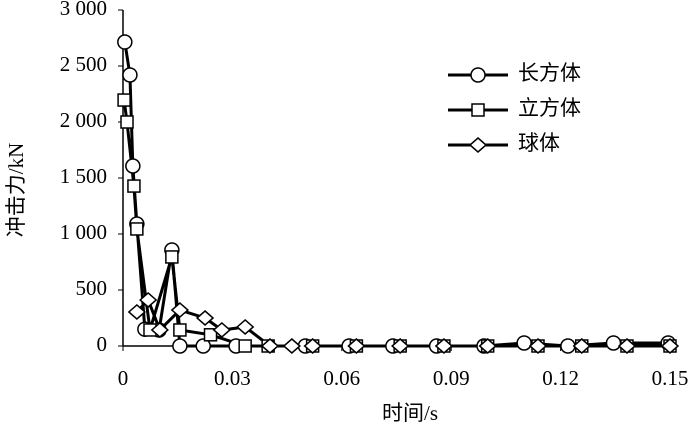 Image resolution: width=700 pixels, height=434 pixels. I want to click on x-axis-label: 时间/s, so click(410, 413).